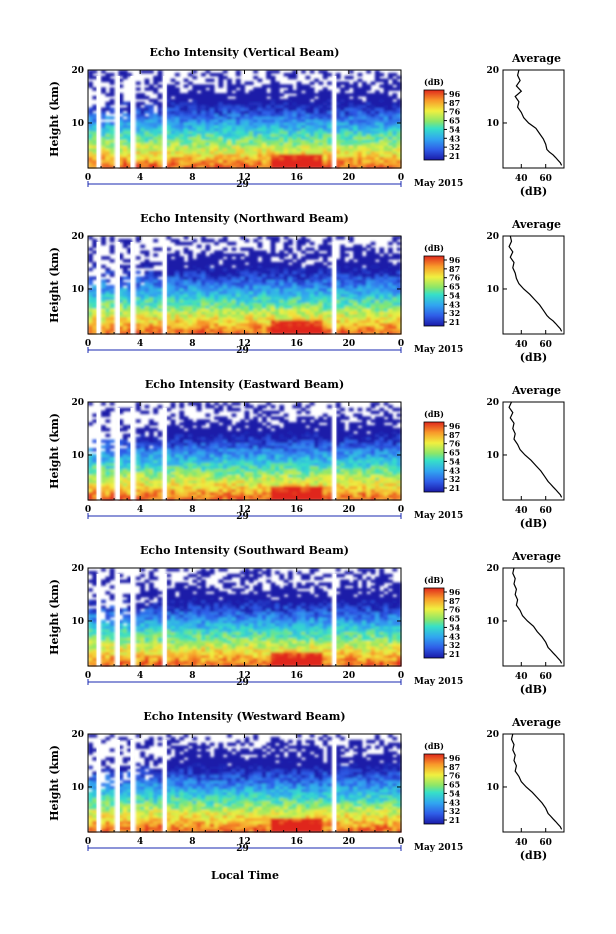 This screenshot has width=616, height=934. I want to click on chart-title: Echo Intensity (Westward Beam), so click(244, 716).